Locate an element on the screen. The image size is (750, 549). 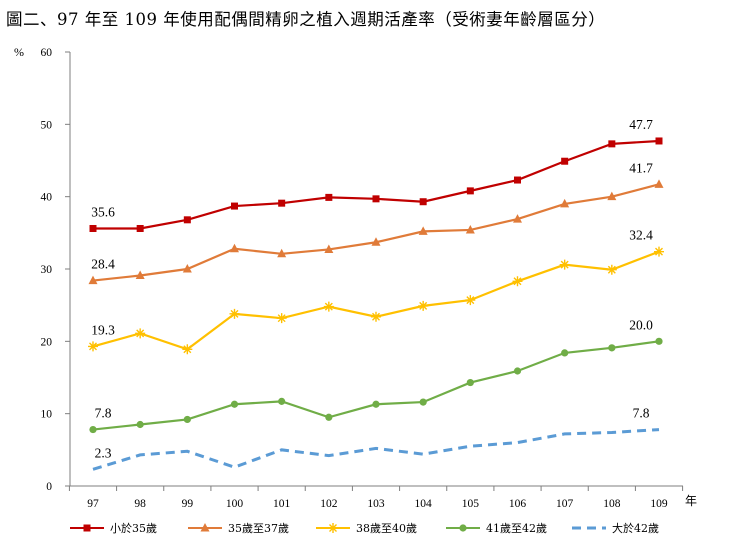
x-tick-label: 104 is located at coordinates (424, 504).